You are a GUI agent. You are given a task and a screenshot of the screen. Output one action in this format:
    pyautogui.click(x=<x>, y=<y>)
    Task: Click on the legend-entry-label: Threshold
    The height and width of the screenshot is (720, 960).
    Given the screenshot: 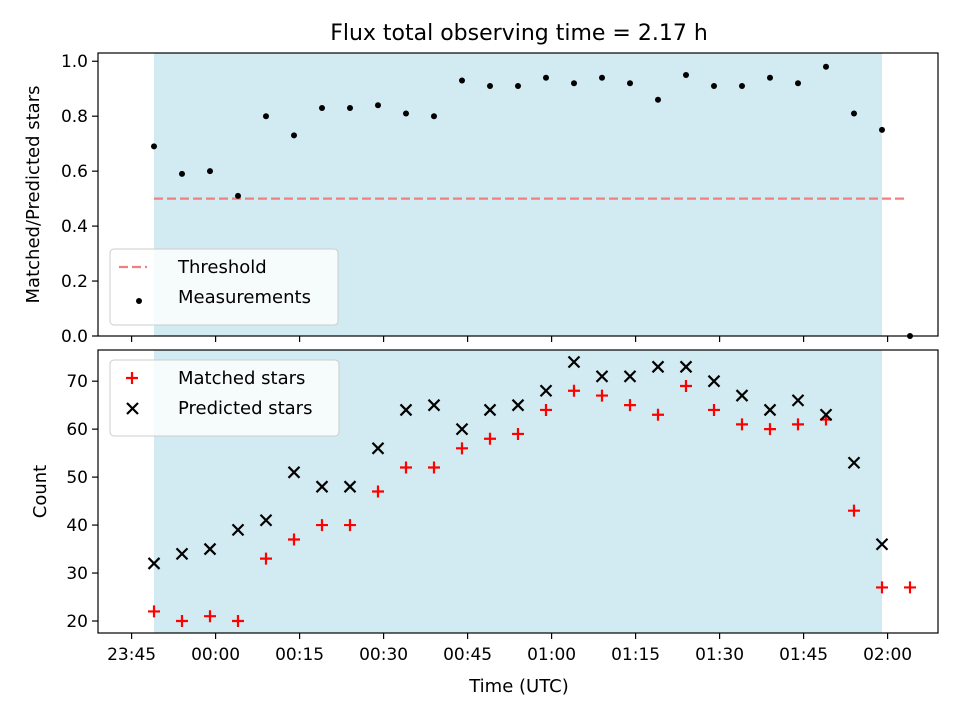 What is the action you would take?
    pyautogui.click(x=222, y=267)
    